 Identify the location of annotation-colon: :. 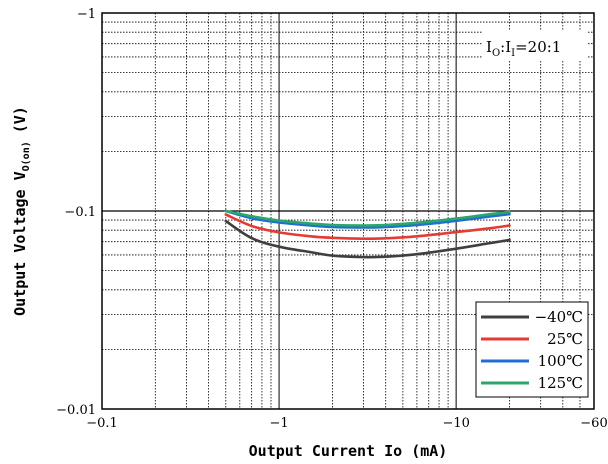
(502, 47).